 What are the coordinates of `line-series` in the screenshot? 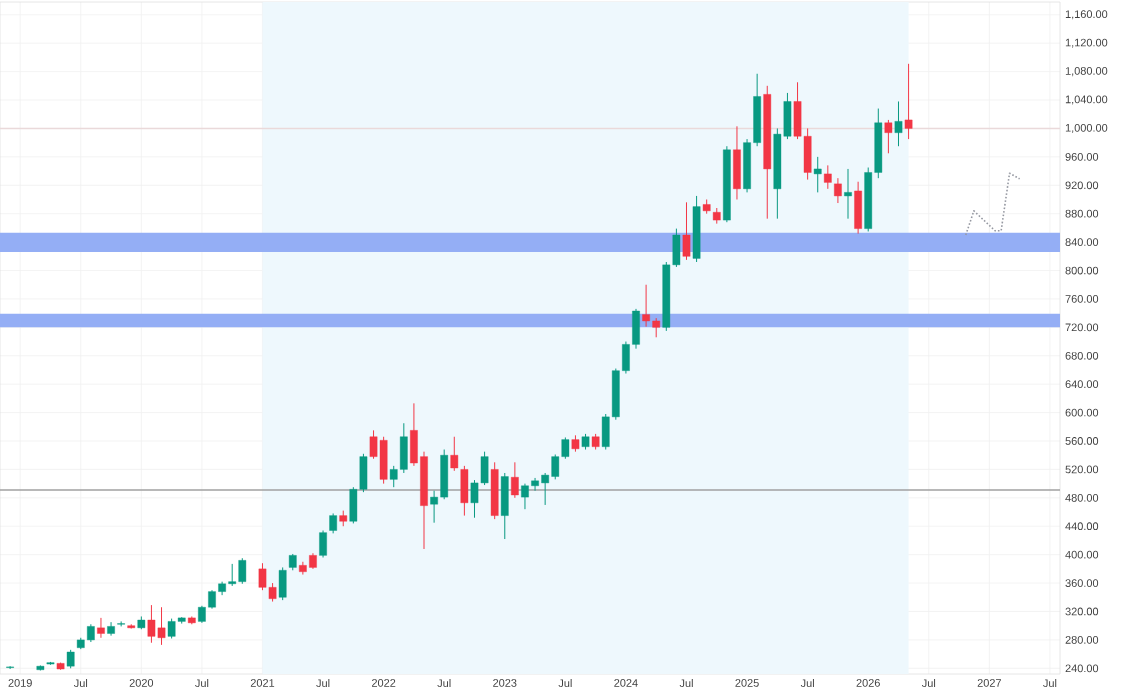 It's located at (992, 204).